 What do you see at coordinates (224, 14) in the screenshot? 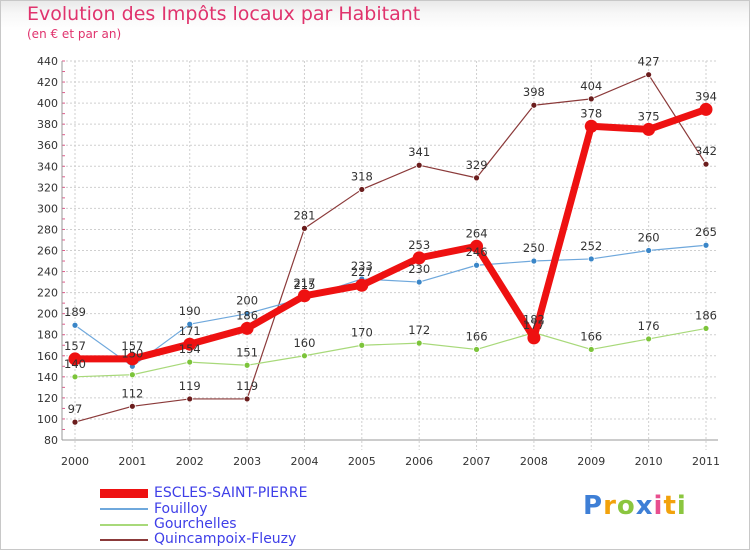
I see `chart-title: Evolution des Impôts locaux par Habitant` at bounding box center [224, 14].